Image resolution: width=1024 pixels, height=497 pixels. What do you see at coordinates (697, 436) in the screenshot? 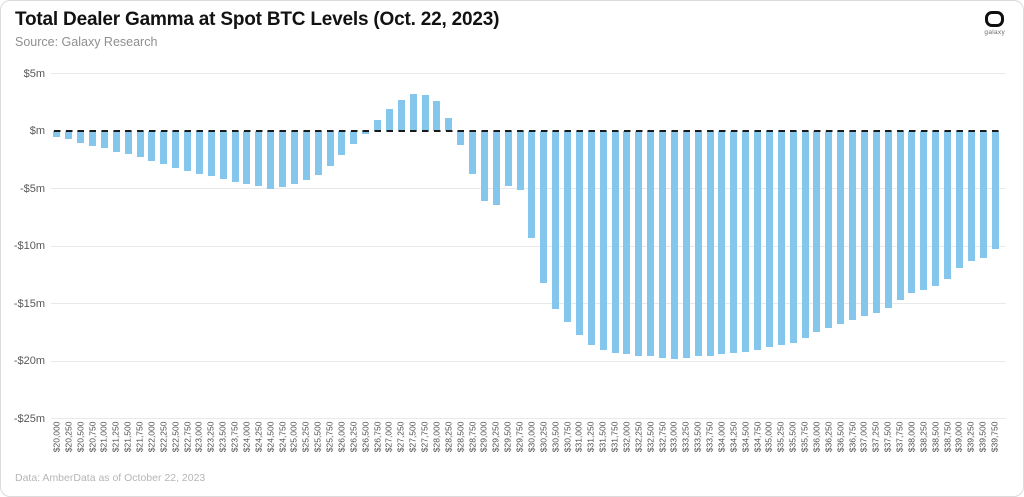
I see `x-axis-tick-label: $33,500` at bounding box center [697, 436].